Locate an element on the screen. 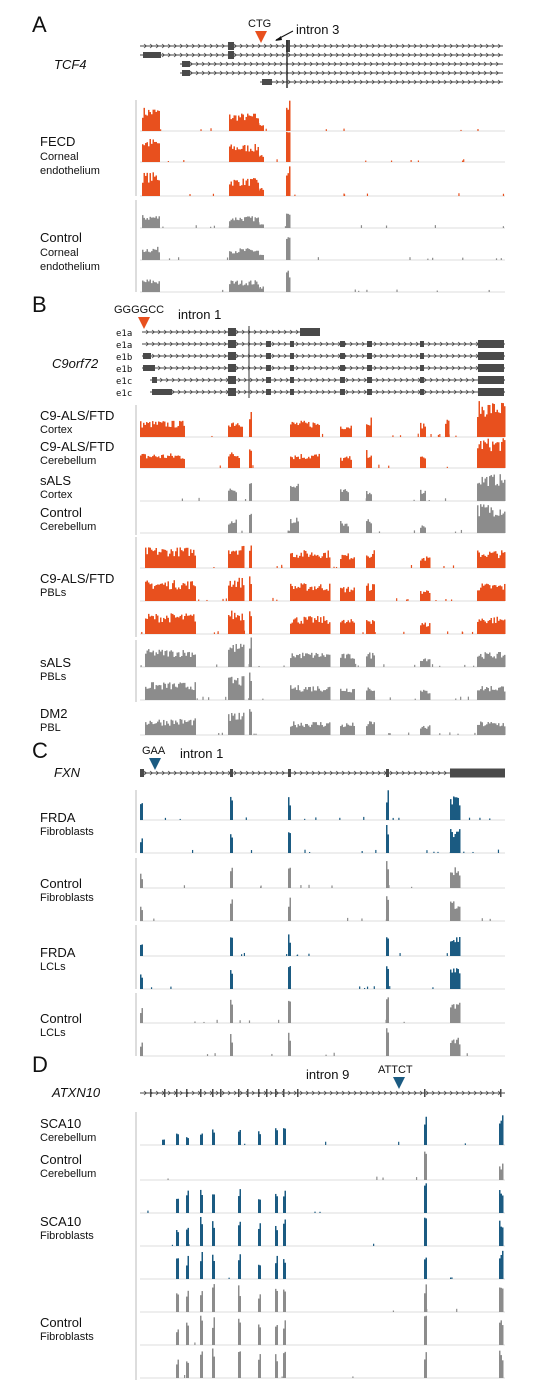  group-condition: Control is located at coordinates (61, 1159).